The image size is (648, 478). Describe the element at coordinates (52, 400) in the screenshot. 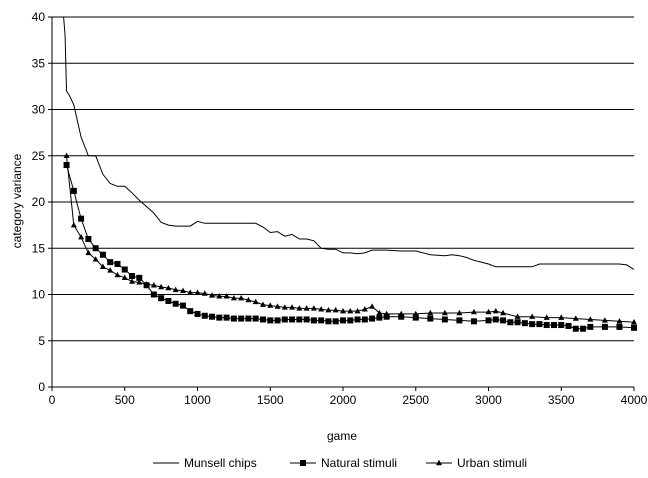

I see `x-tick-label: 0` at that location.